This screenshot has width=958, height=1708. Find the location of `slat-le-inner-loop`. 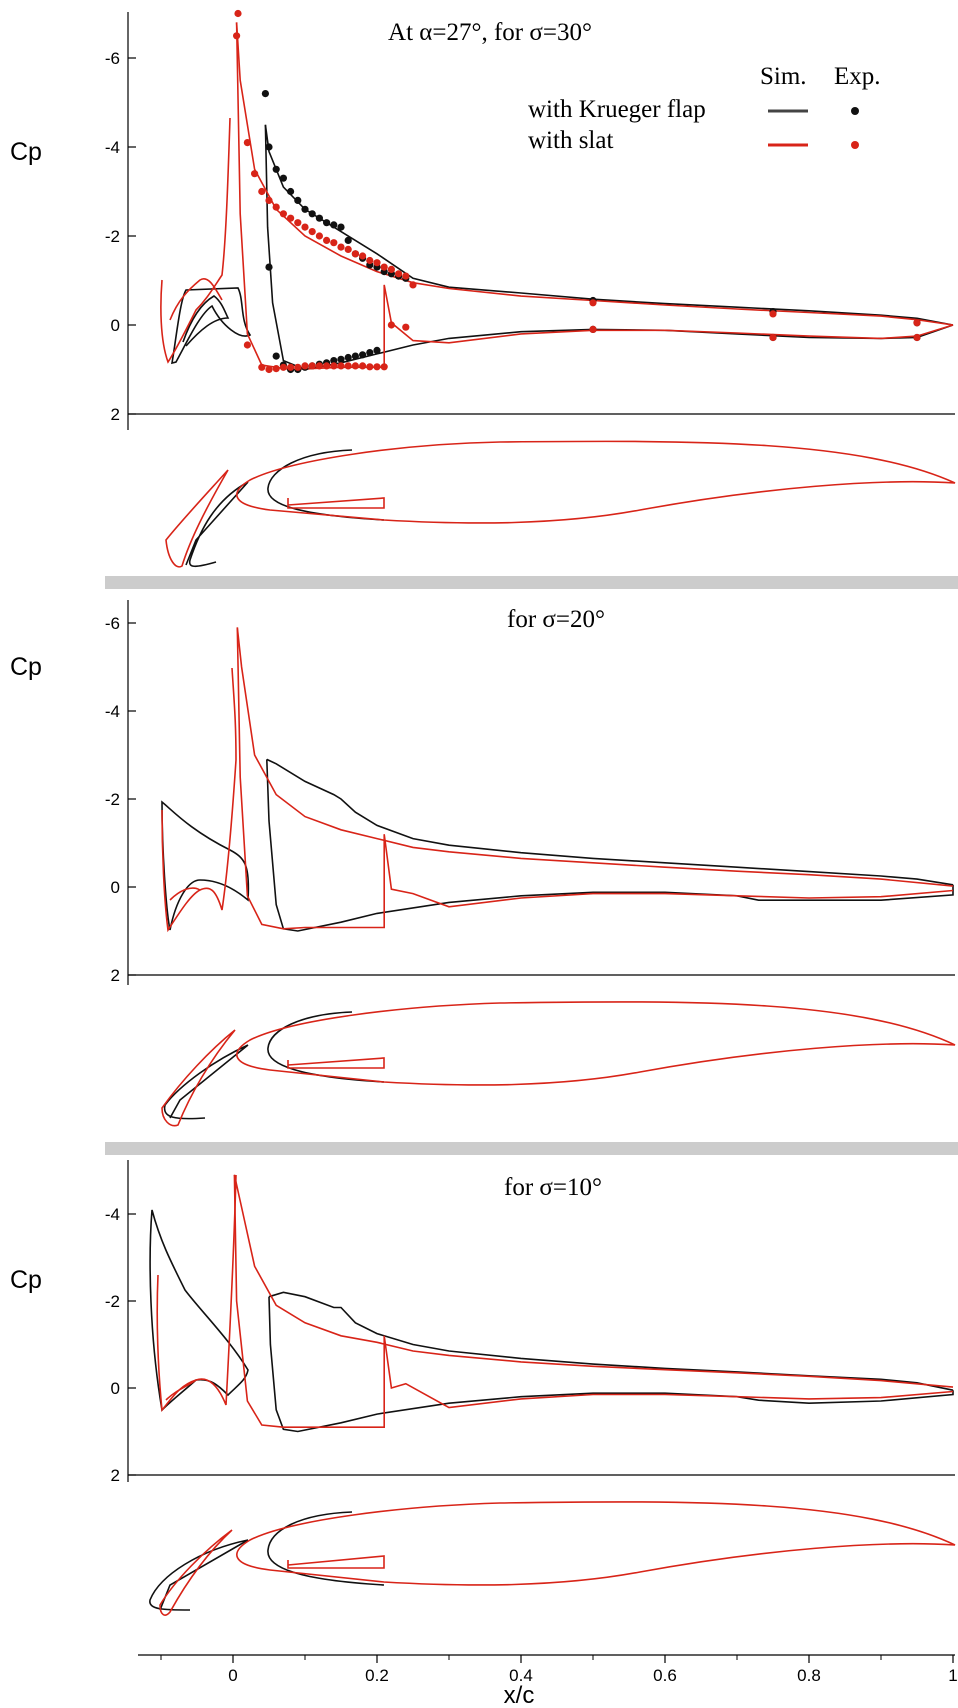

slat-le-inner-loop is located at coordinates (196, 299).